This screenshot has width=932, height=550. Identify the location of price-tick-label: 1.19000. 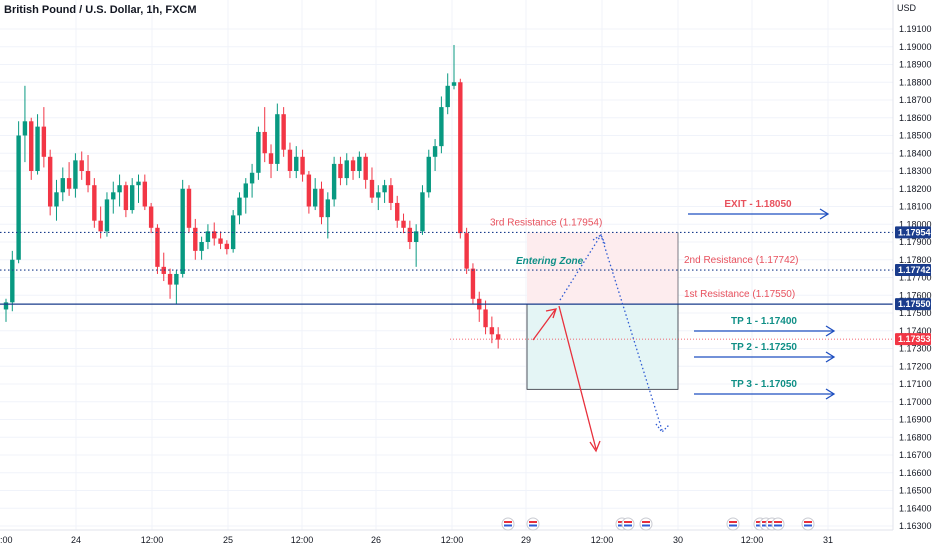
(915, 47).